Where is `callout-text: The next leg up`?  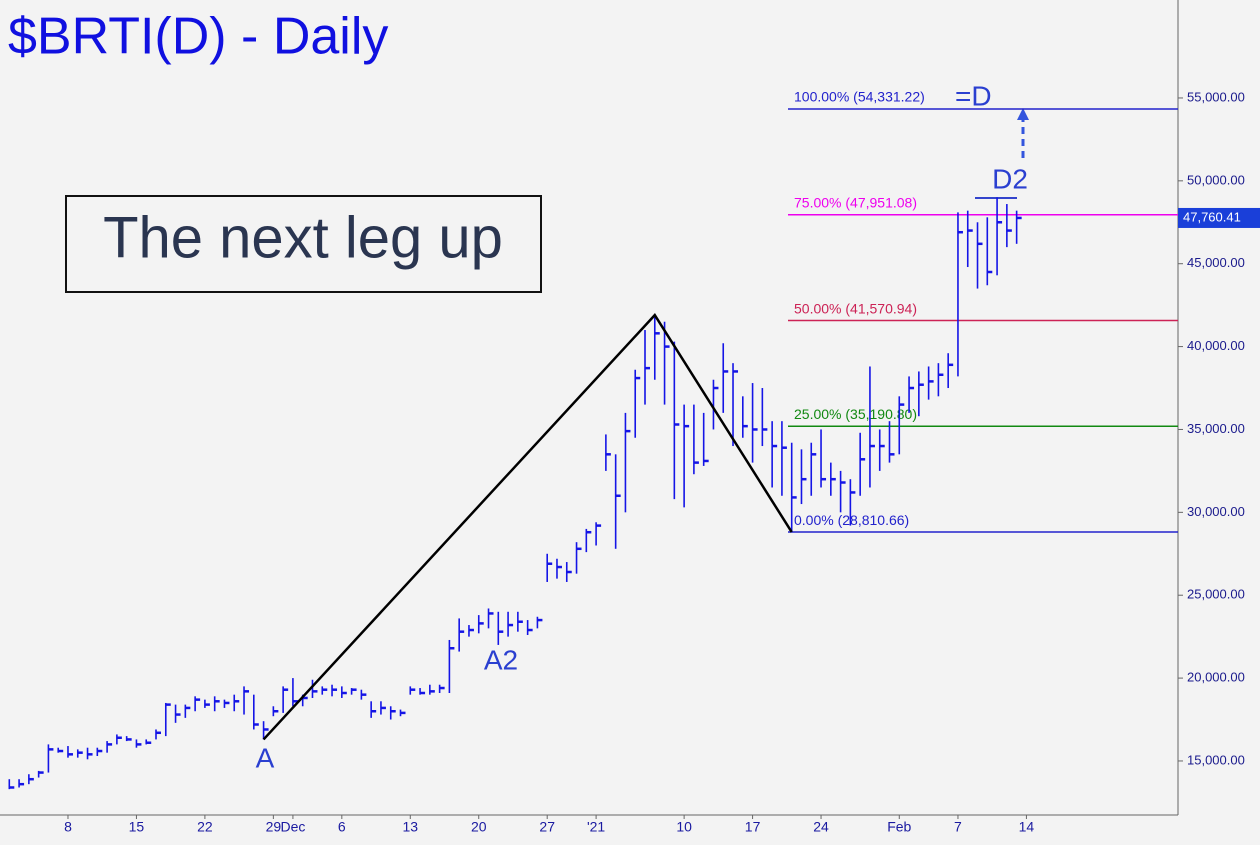
callout-text: The next leg up is located at coordinates (303, 237).